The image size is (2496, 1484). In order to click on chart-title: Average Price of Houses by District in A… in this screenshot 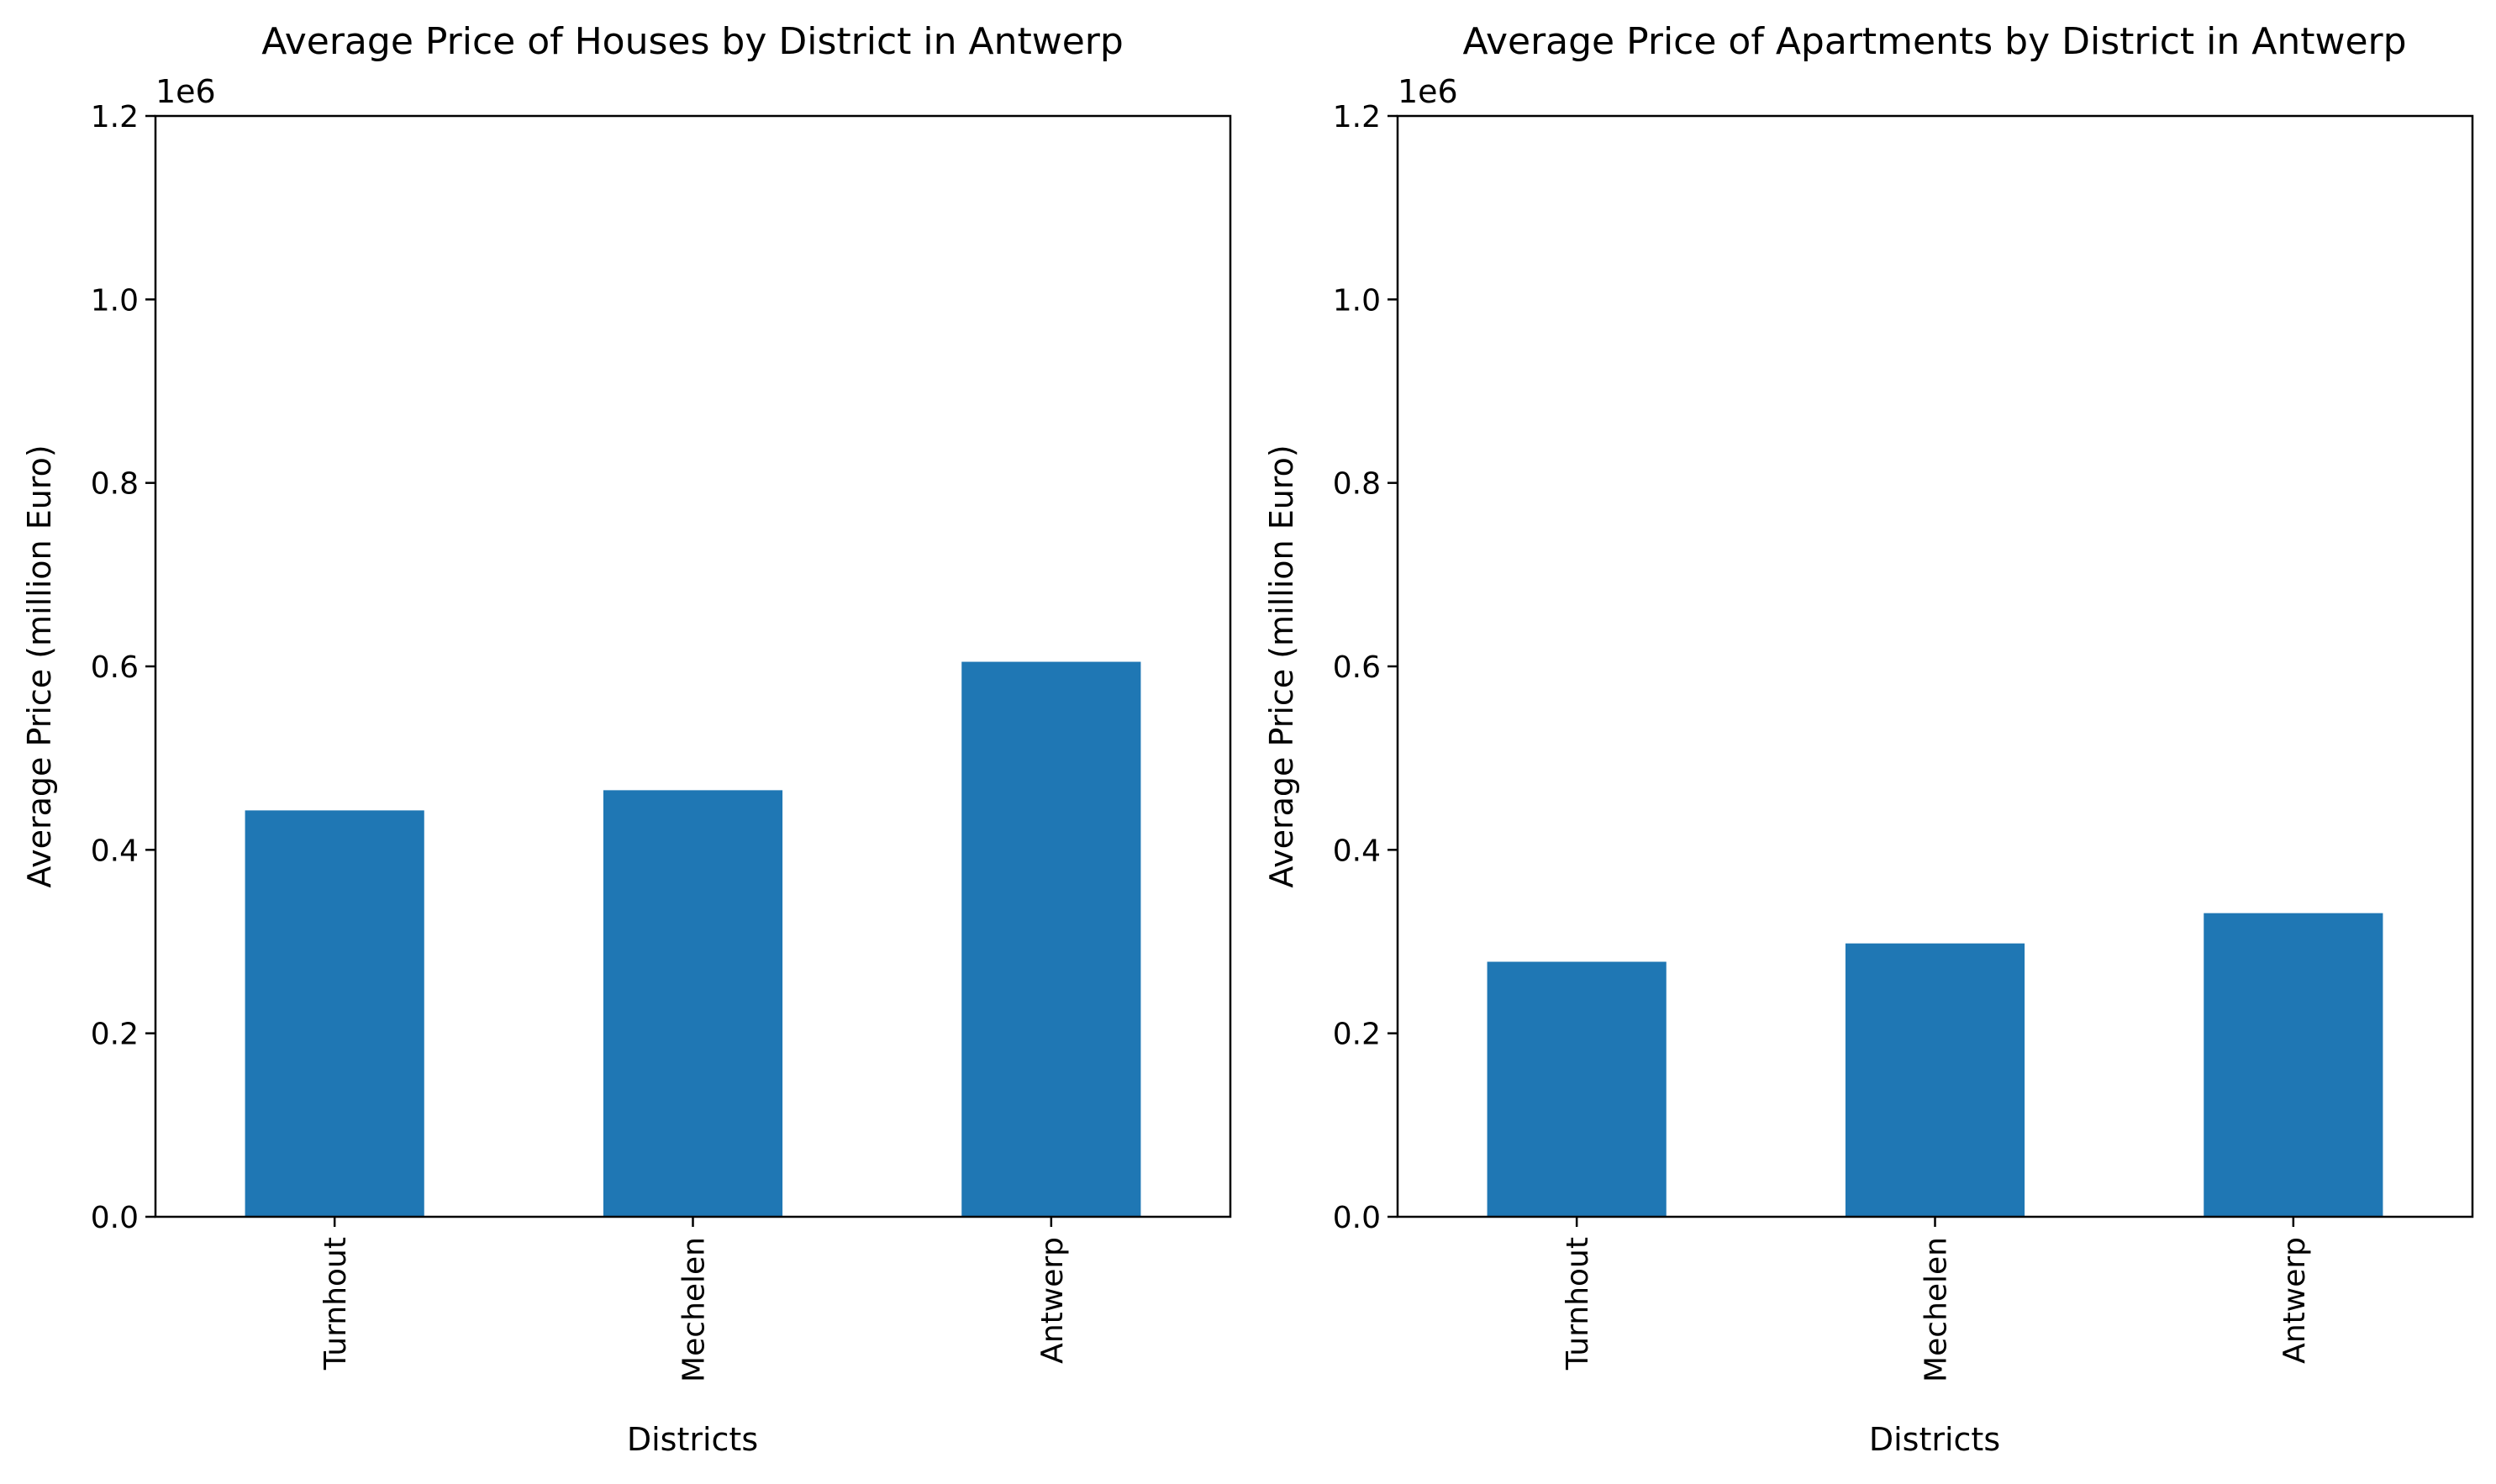, I will do `click(693, 41)`.